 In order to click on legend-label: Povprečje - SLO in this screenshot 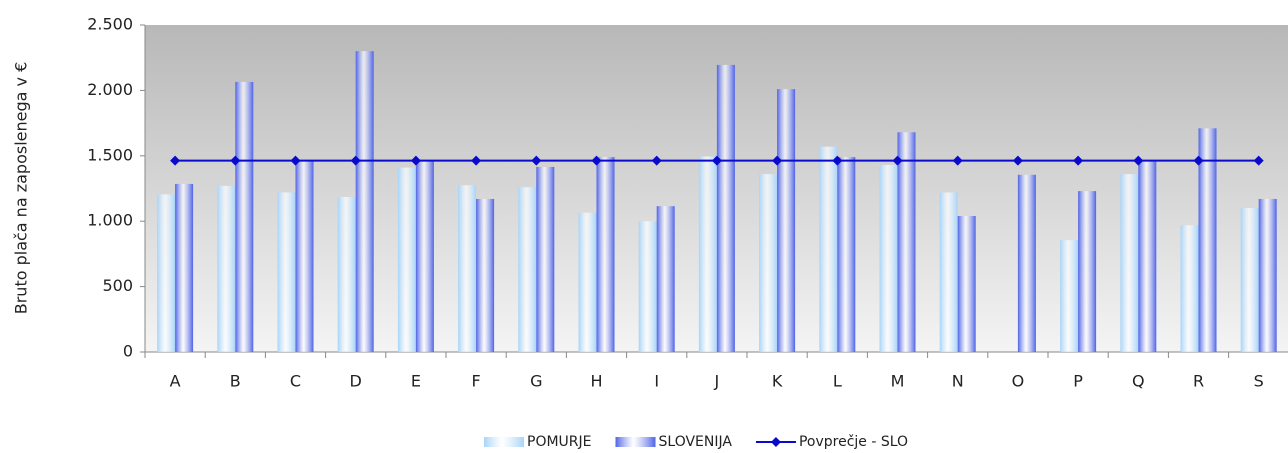, I will do `click(853, 442)`.